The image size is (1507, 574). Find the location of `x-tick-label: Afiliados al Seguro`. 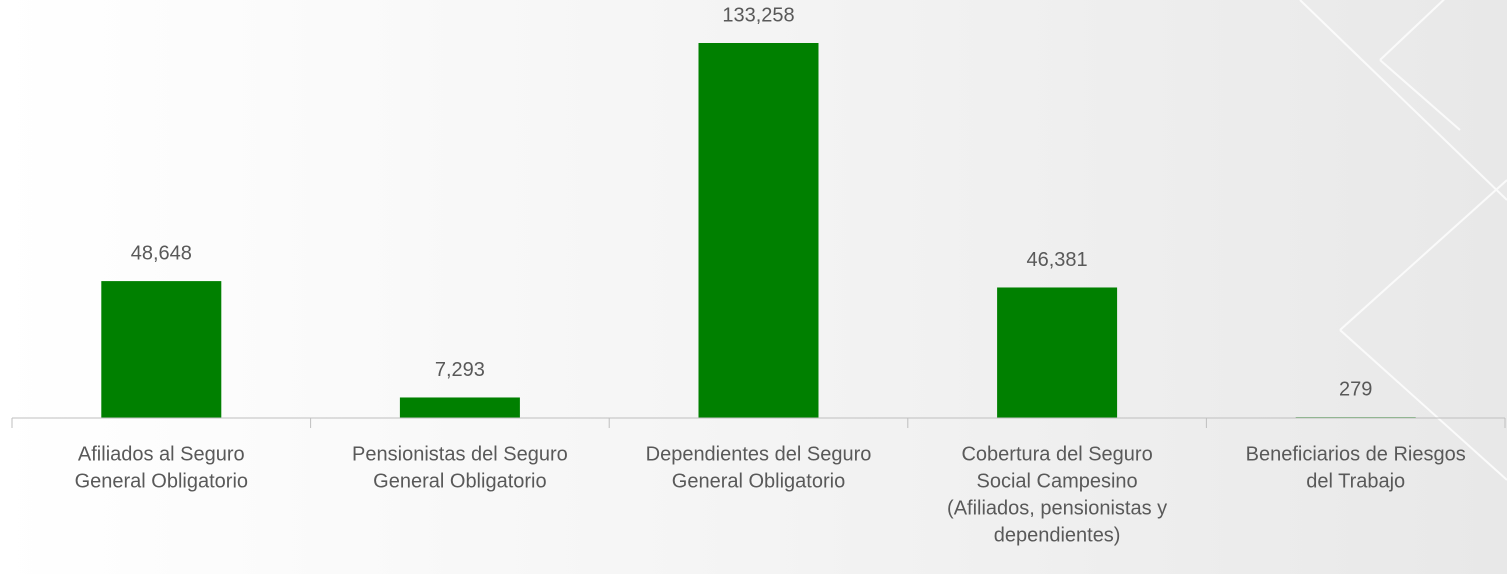

x-tick-label: Afiliados al Seguro is located at coordinates (161, 454).